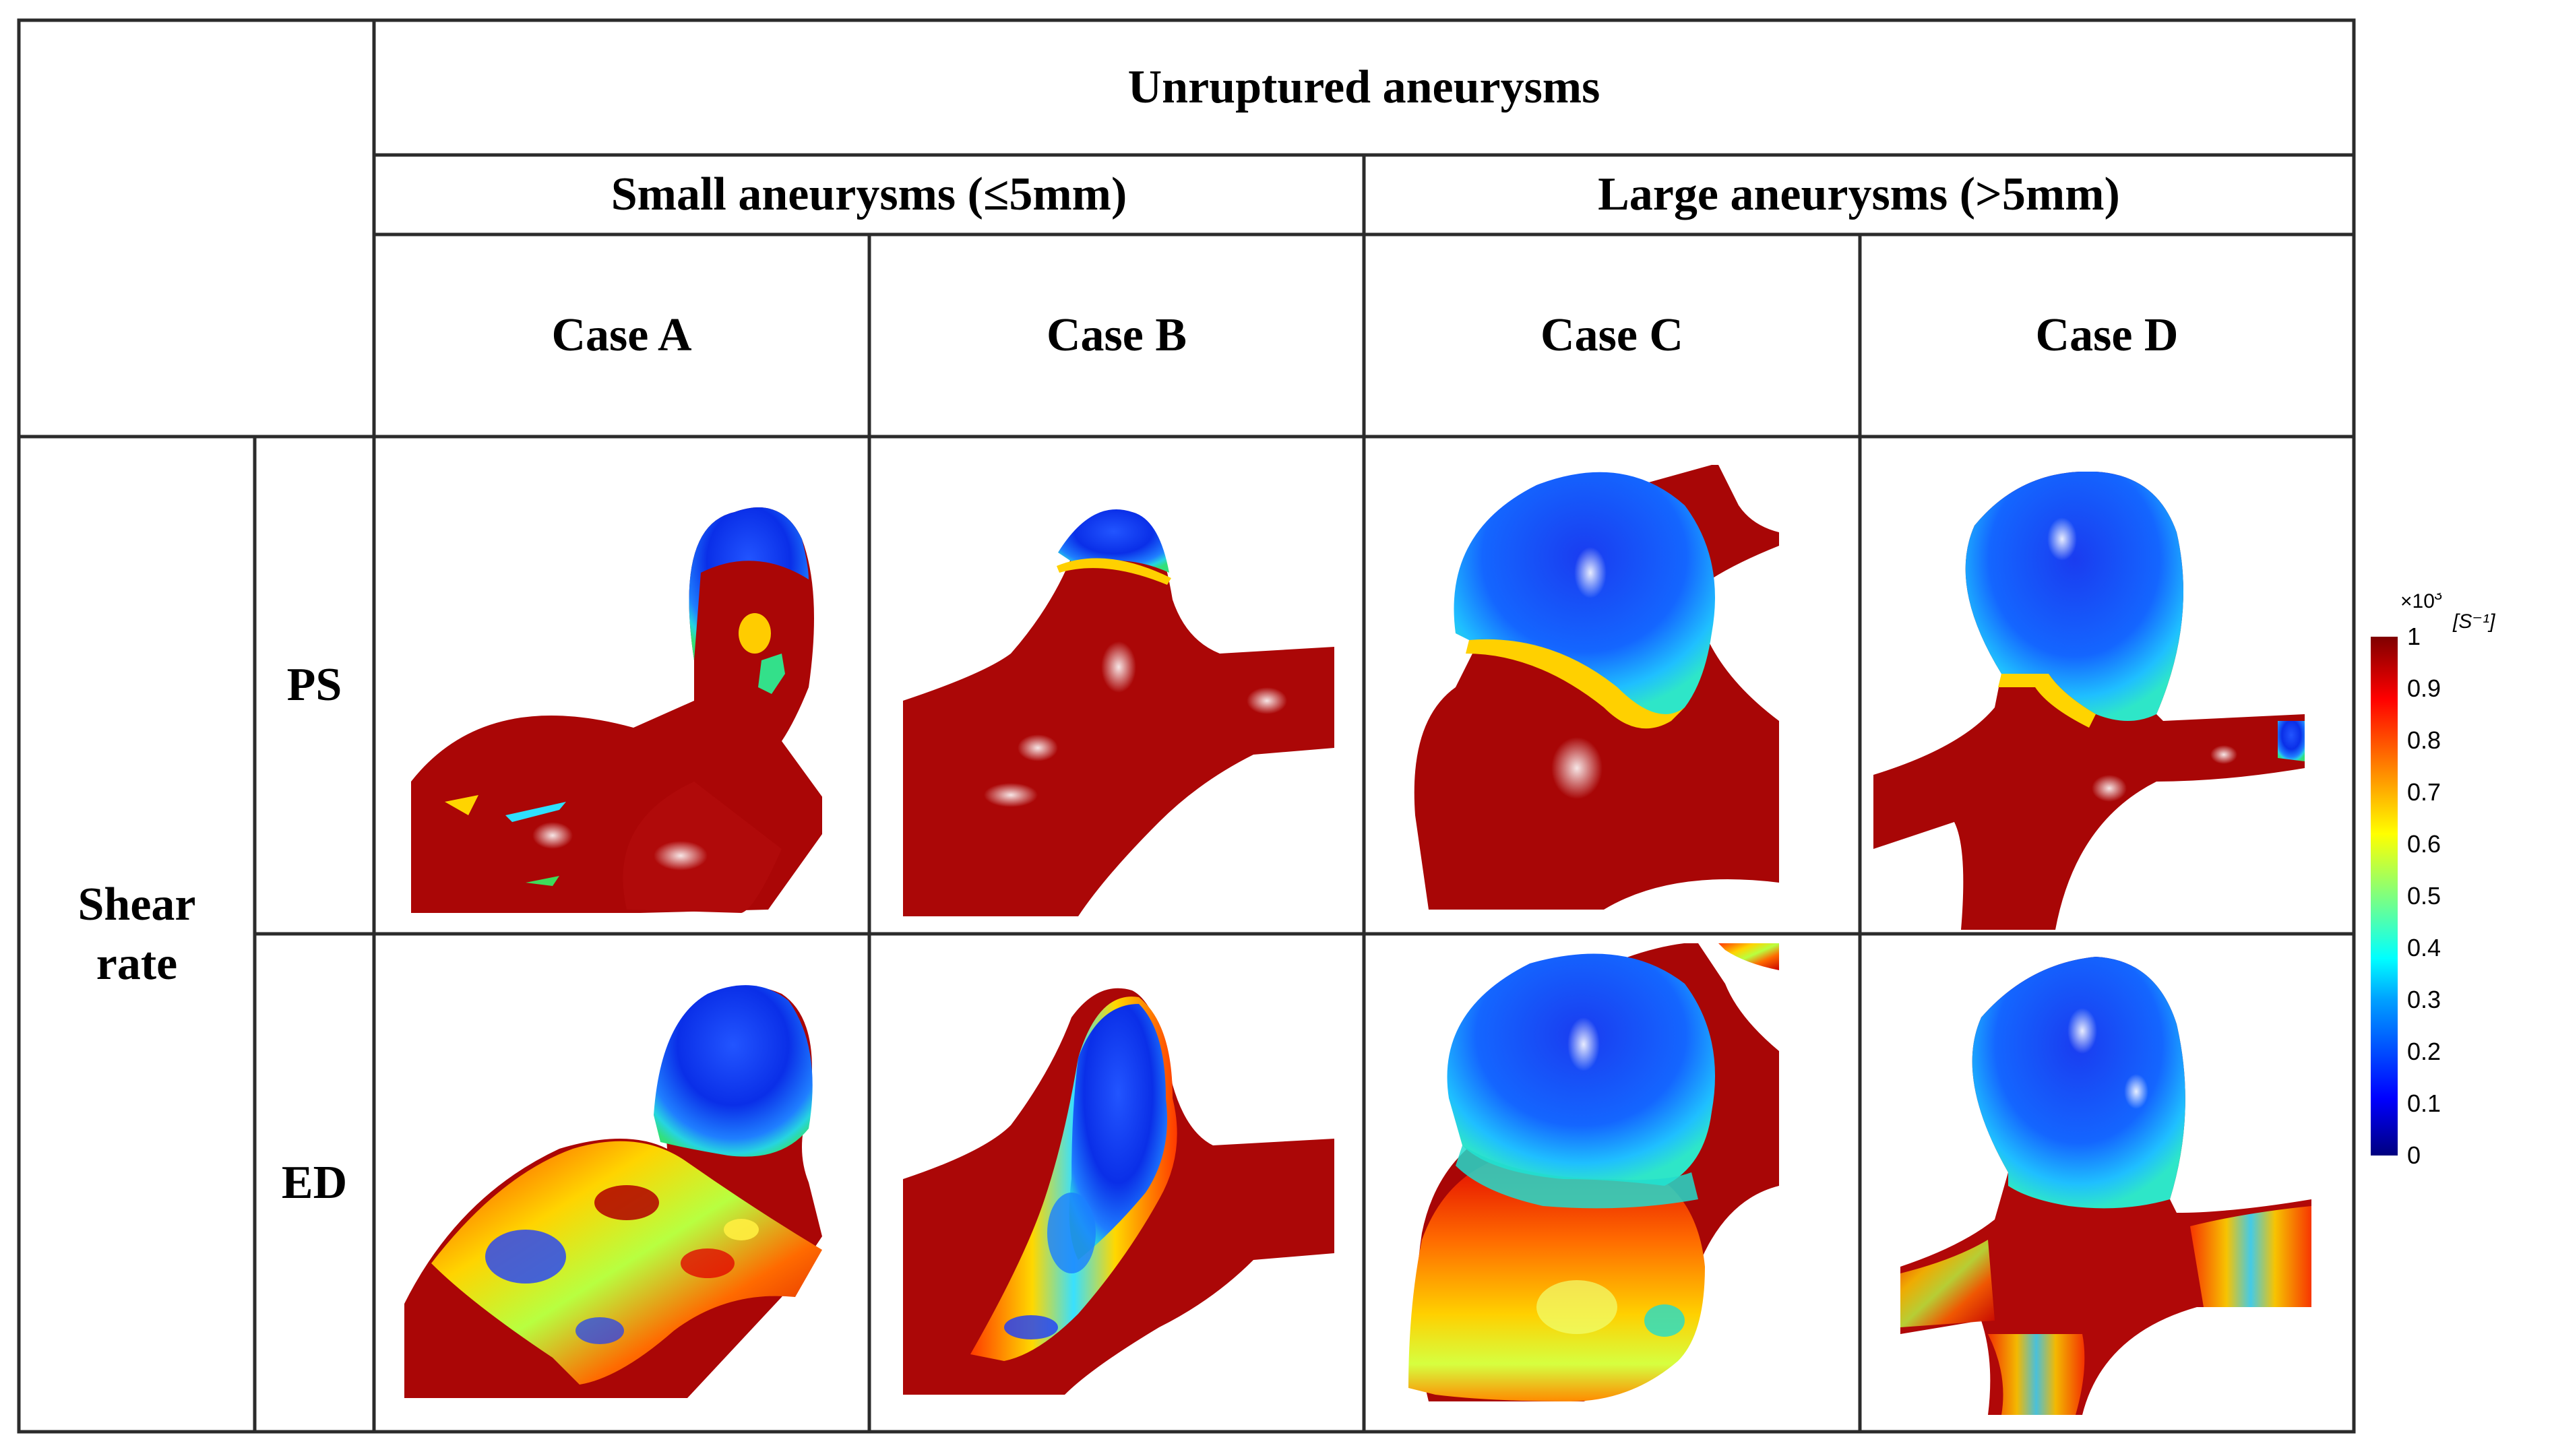 The height and width of the screenshot is (1456, 2552). I want to click on case-d-ed-image, so click(2105, 1186).